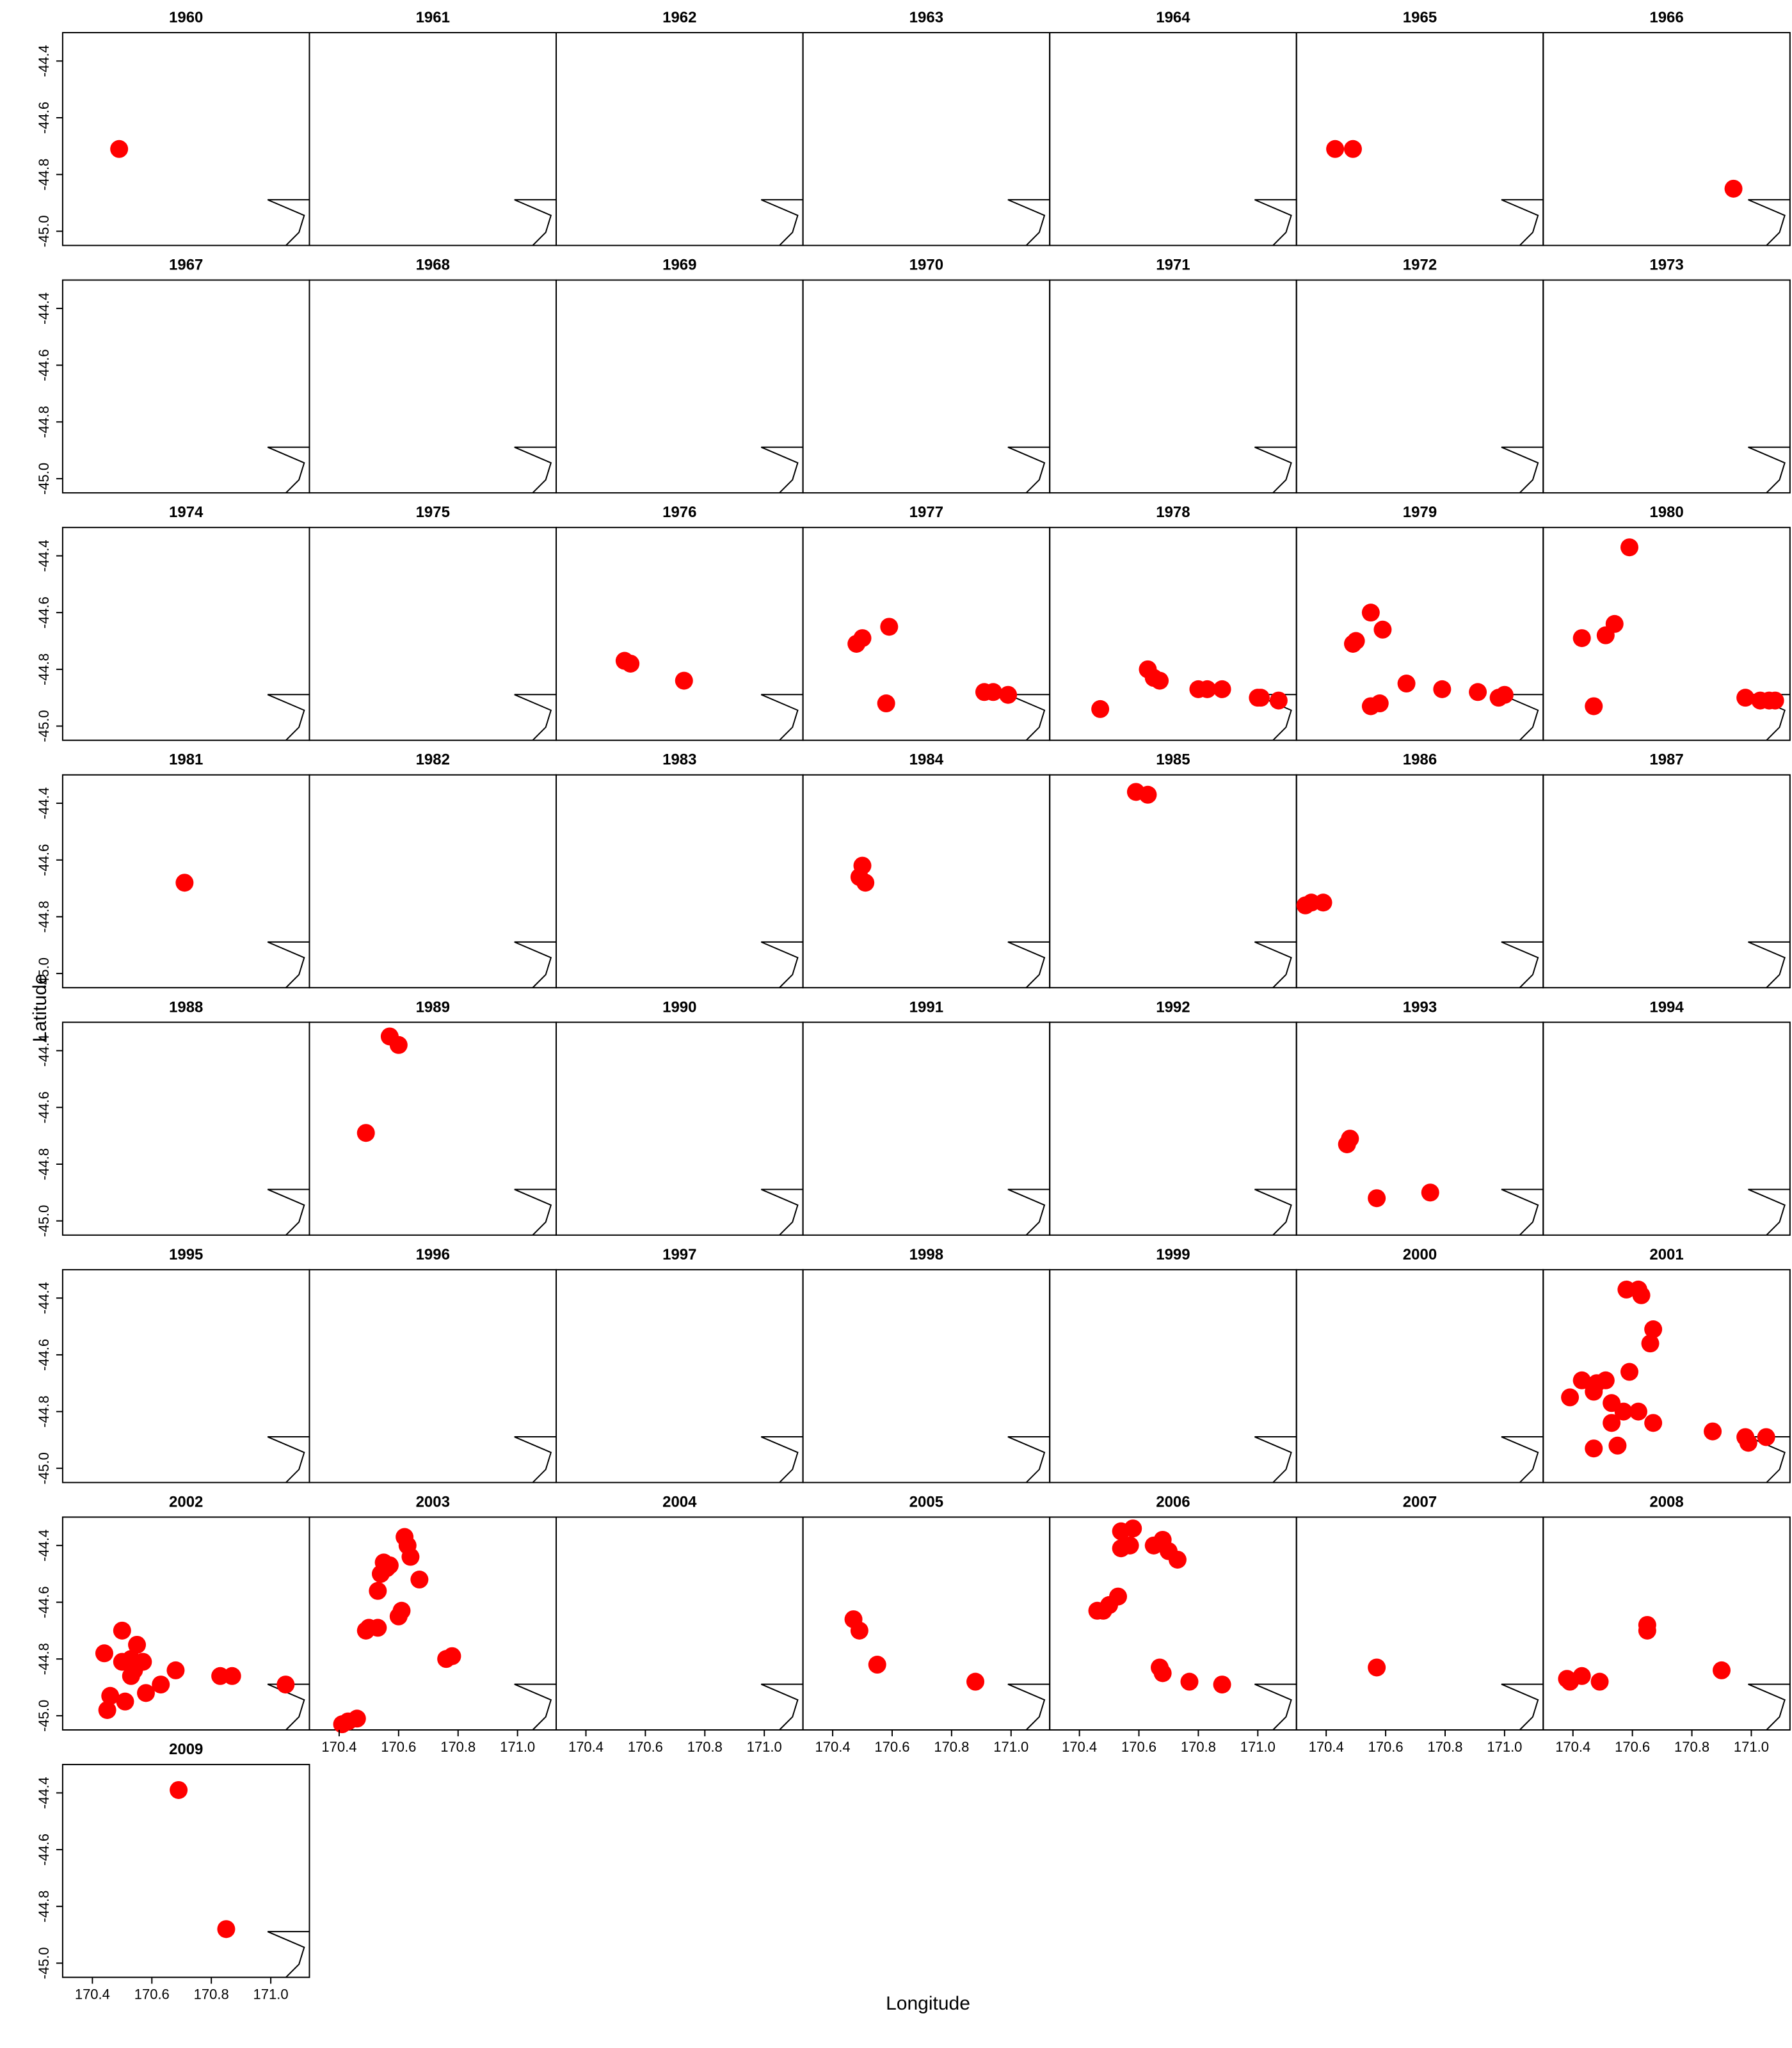  Describe the element at coordinates (186, 1749) in the screenshot. I see `panel-title: 2009` at that location.